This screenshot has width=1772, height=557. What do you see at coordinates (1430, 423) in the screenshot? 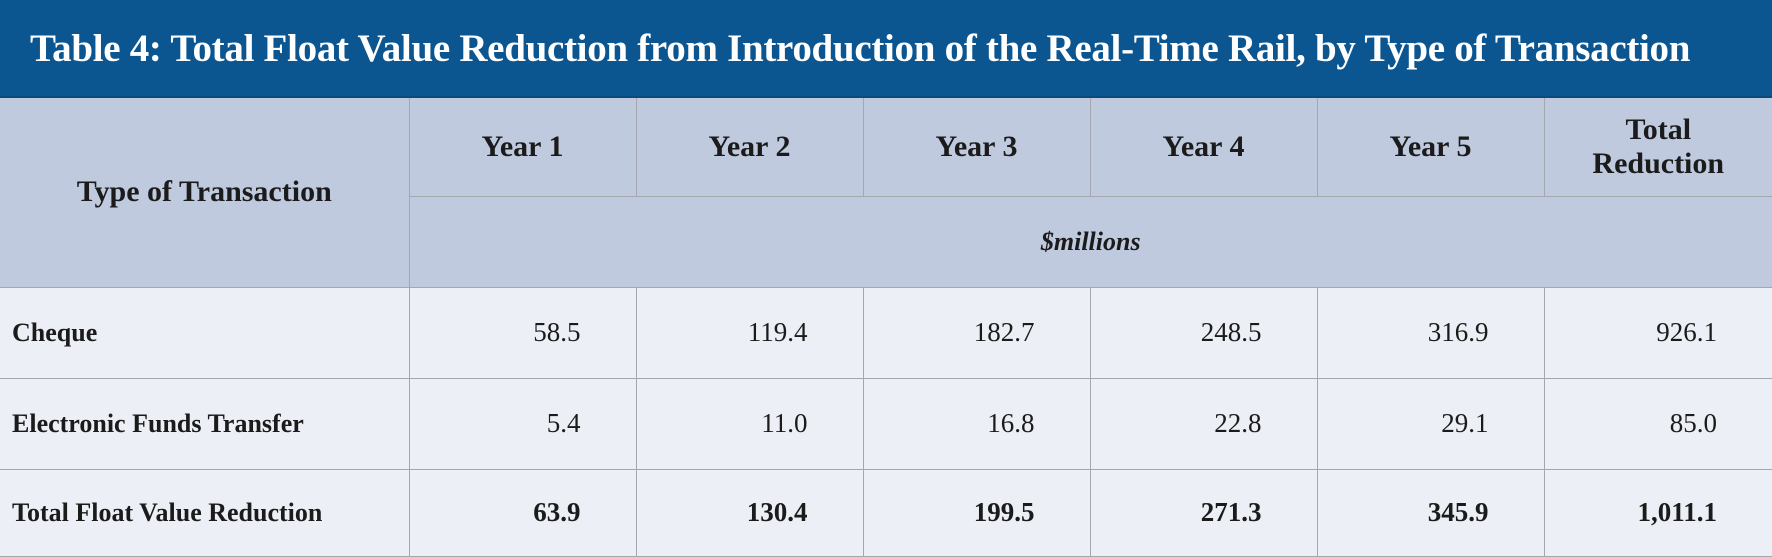
I see `table-cell: 29.1` at bounding box center [1430, 423].